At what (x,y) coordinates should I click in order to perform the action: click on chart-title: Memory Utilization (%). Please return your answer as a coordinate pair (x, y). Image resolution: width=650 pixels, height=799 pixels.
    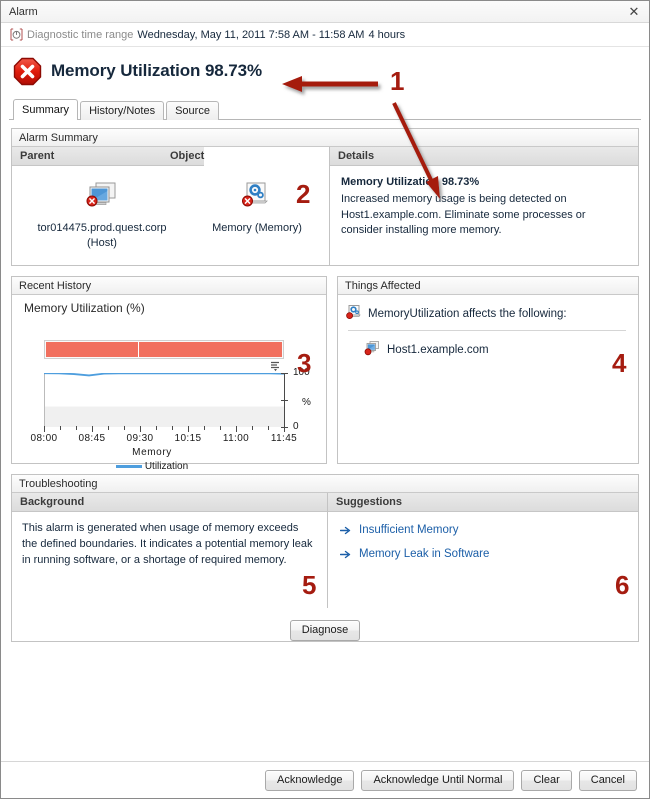
    Looking at the image, I should click on (84, 308).